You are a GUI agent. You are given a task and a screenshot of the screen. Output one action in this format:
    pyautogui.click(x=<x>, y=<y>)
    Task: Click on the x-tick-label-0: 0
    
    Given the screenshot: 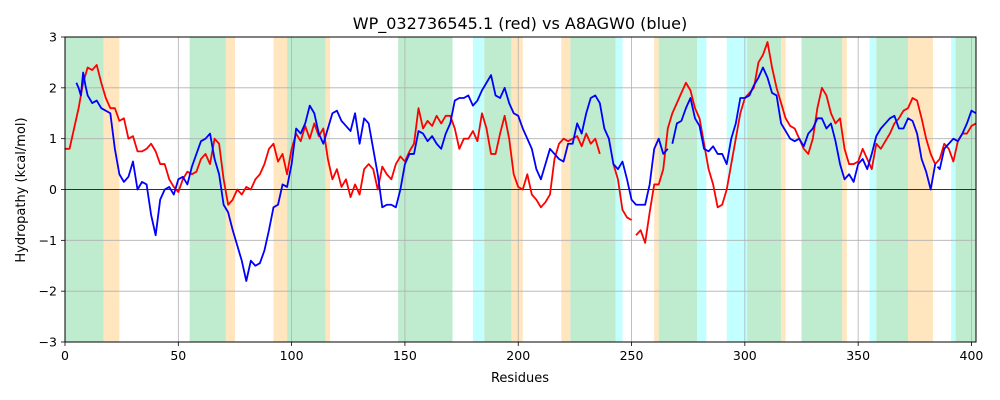 What is the action you would take?
    pyautogui.click(x=65, y=355)
    